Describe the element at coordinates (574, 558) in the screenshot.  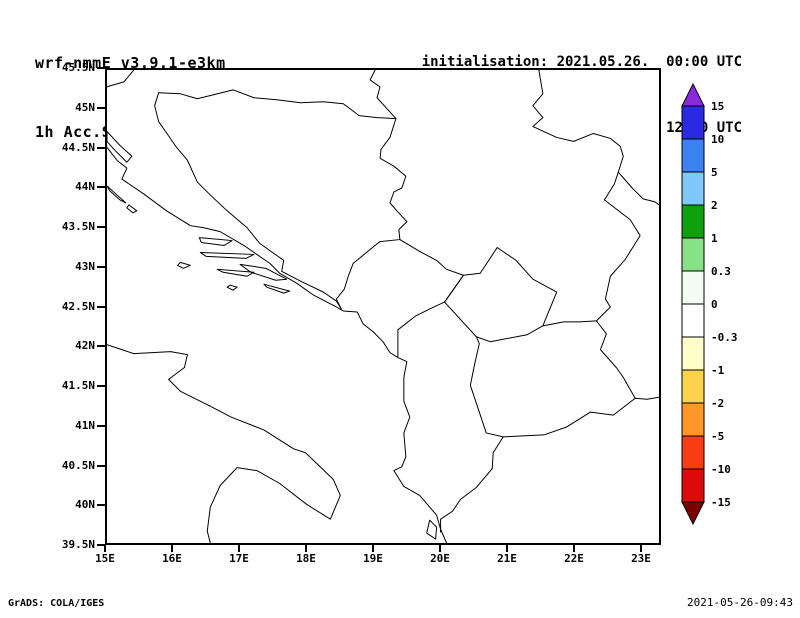
I see `x-axis-tick-label: 22E` at that location.